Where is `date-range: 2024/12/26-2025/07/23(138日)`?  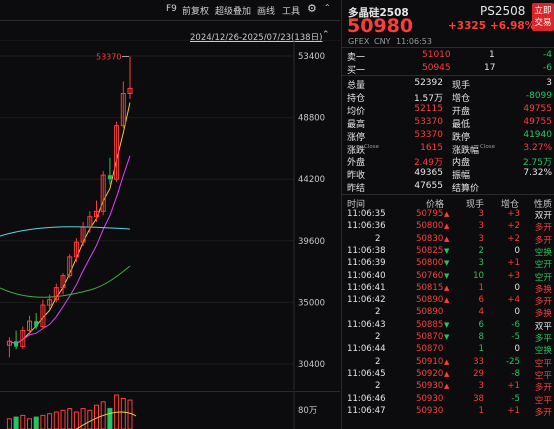
date-range: 2024/12/26-2025/07/23(138日) is located at coordinates (256, 38).